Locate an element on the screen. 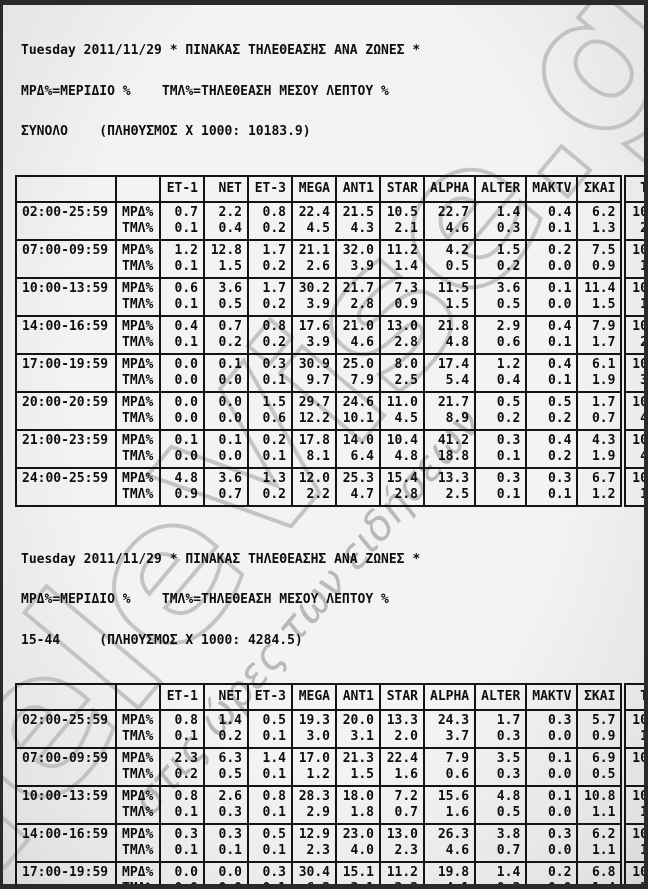  rating-value: 8.9 is located at coordinates (457, 418).